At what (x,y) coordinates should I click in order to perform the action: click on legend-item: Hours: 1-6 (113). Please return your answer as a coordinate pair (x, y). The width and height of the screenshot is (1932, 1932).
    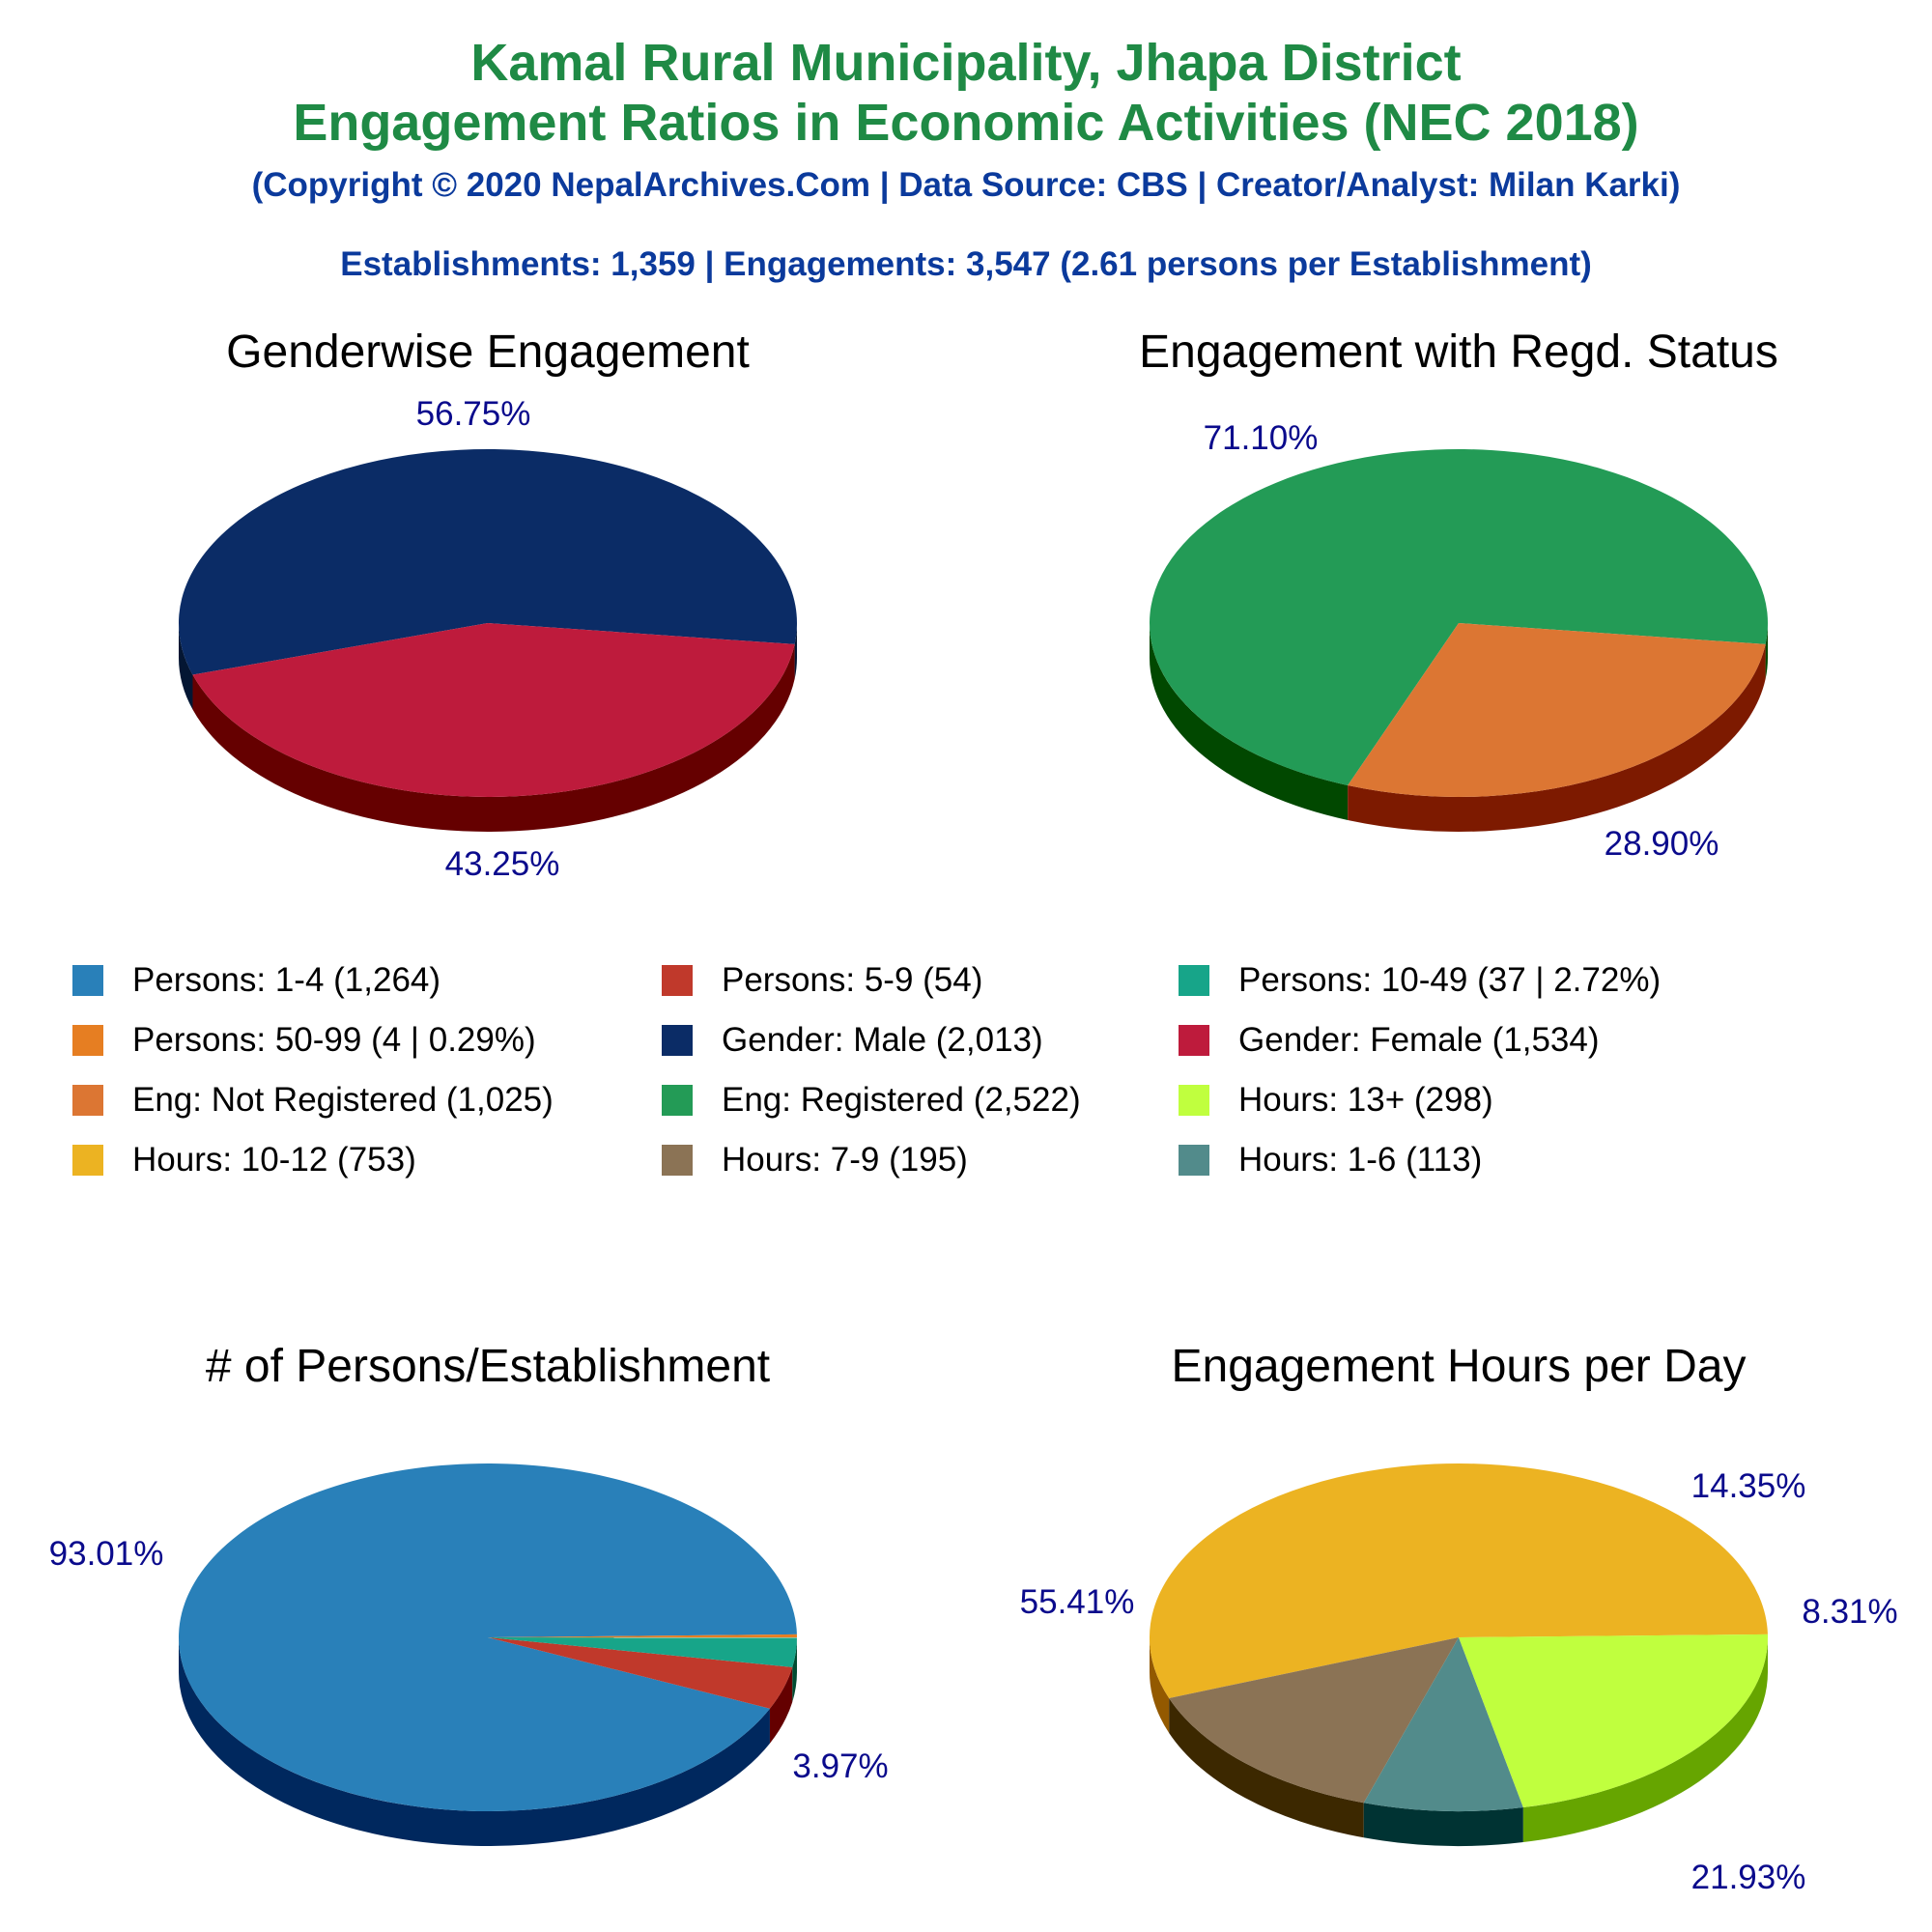
    Looking at the image, I should click on (1330, 1160).